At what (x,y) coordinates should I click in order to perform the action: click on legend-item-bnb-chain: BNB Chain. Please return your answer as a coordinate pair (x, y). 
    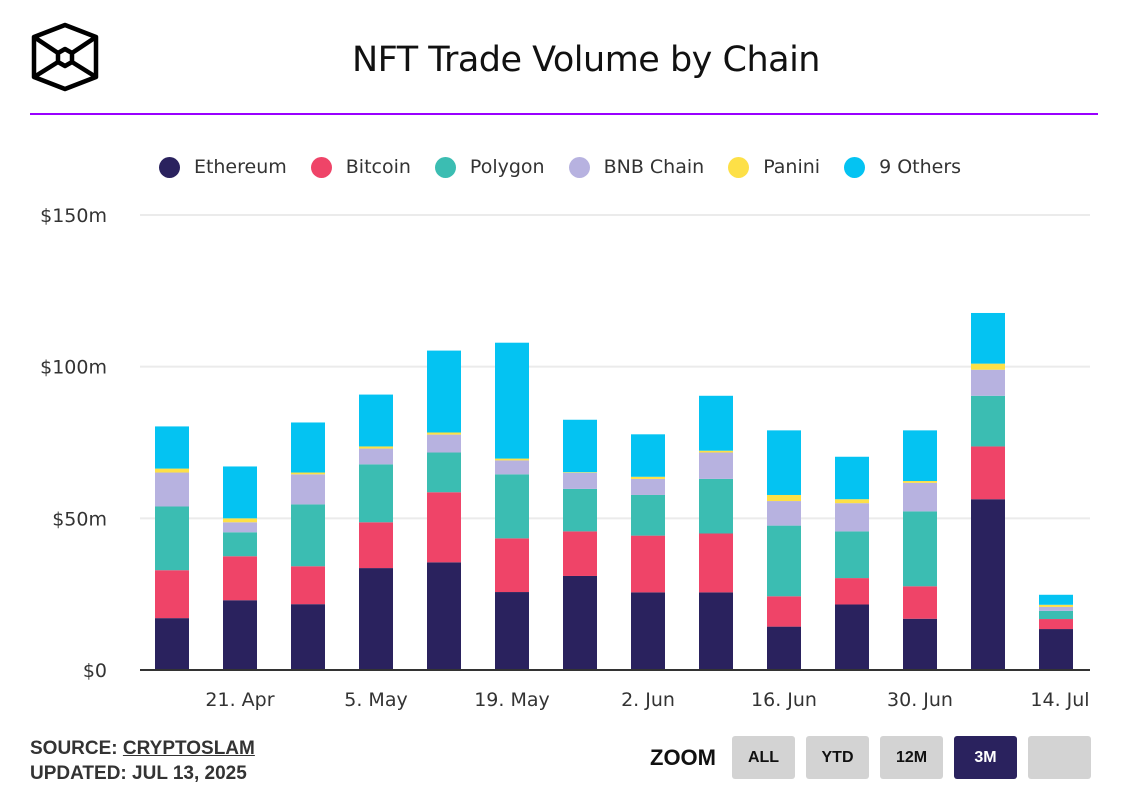
    Looking at the image, I should click on (636, 167).